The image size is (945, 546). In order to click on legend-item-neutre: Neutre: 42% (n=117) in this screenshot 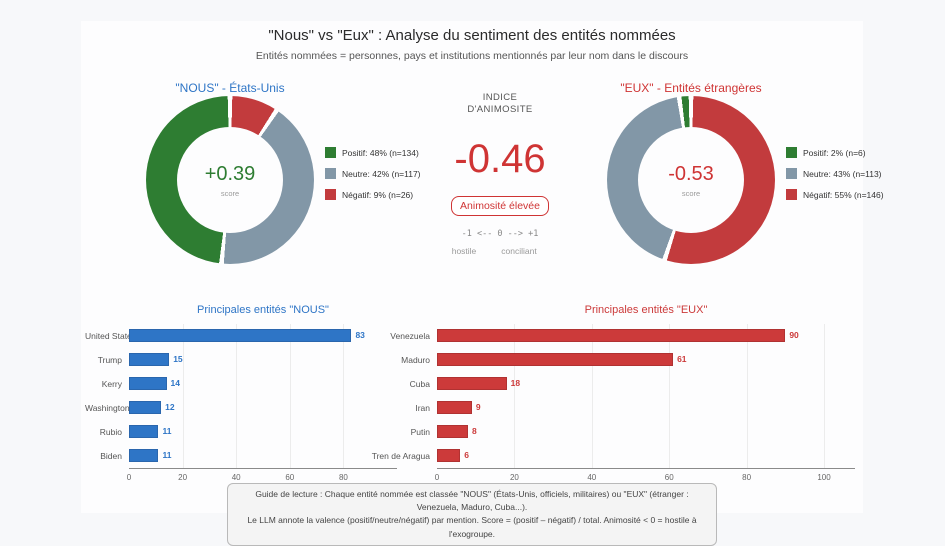, I will do `click(373, 173)`.